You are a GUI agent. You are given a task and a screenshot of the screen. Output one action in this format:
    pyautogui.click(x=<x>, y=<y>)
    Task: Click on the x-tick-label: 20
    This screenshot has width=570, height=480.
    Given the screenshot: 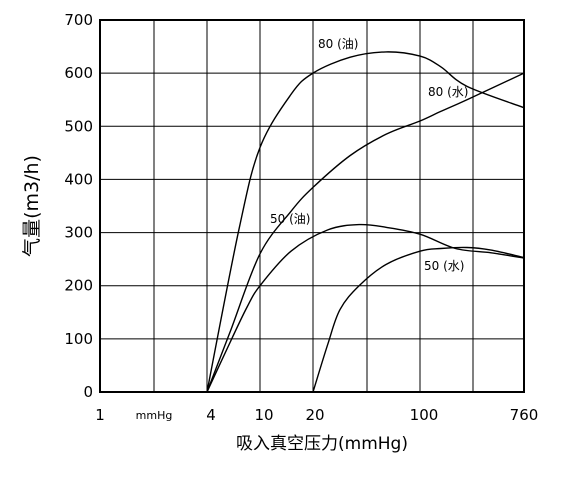 What is the action you would take?
    pyautogui.click(x=314, y=415)
    